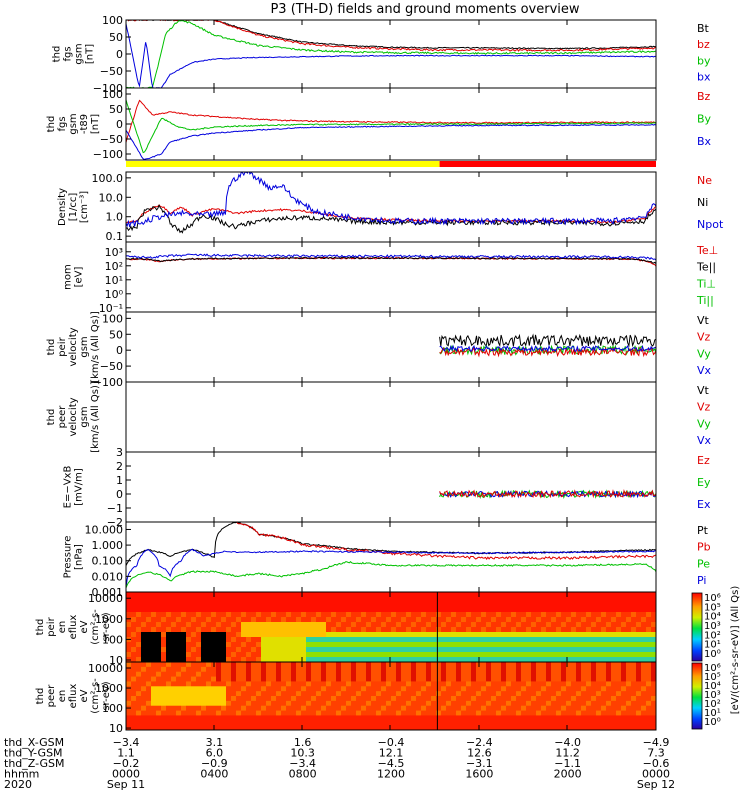 The width and height of the screenshot is (750, 800). I want to click on axis-row-label: thd_Z-GSM, so click(34, 763).